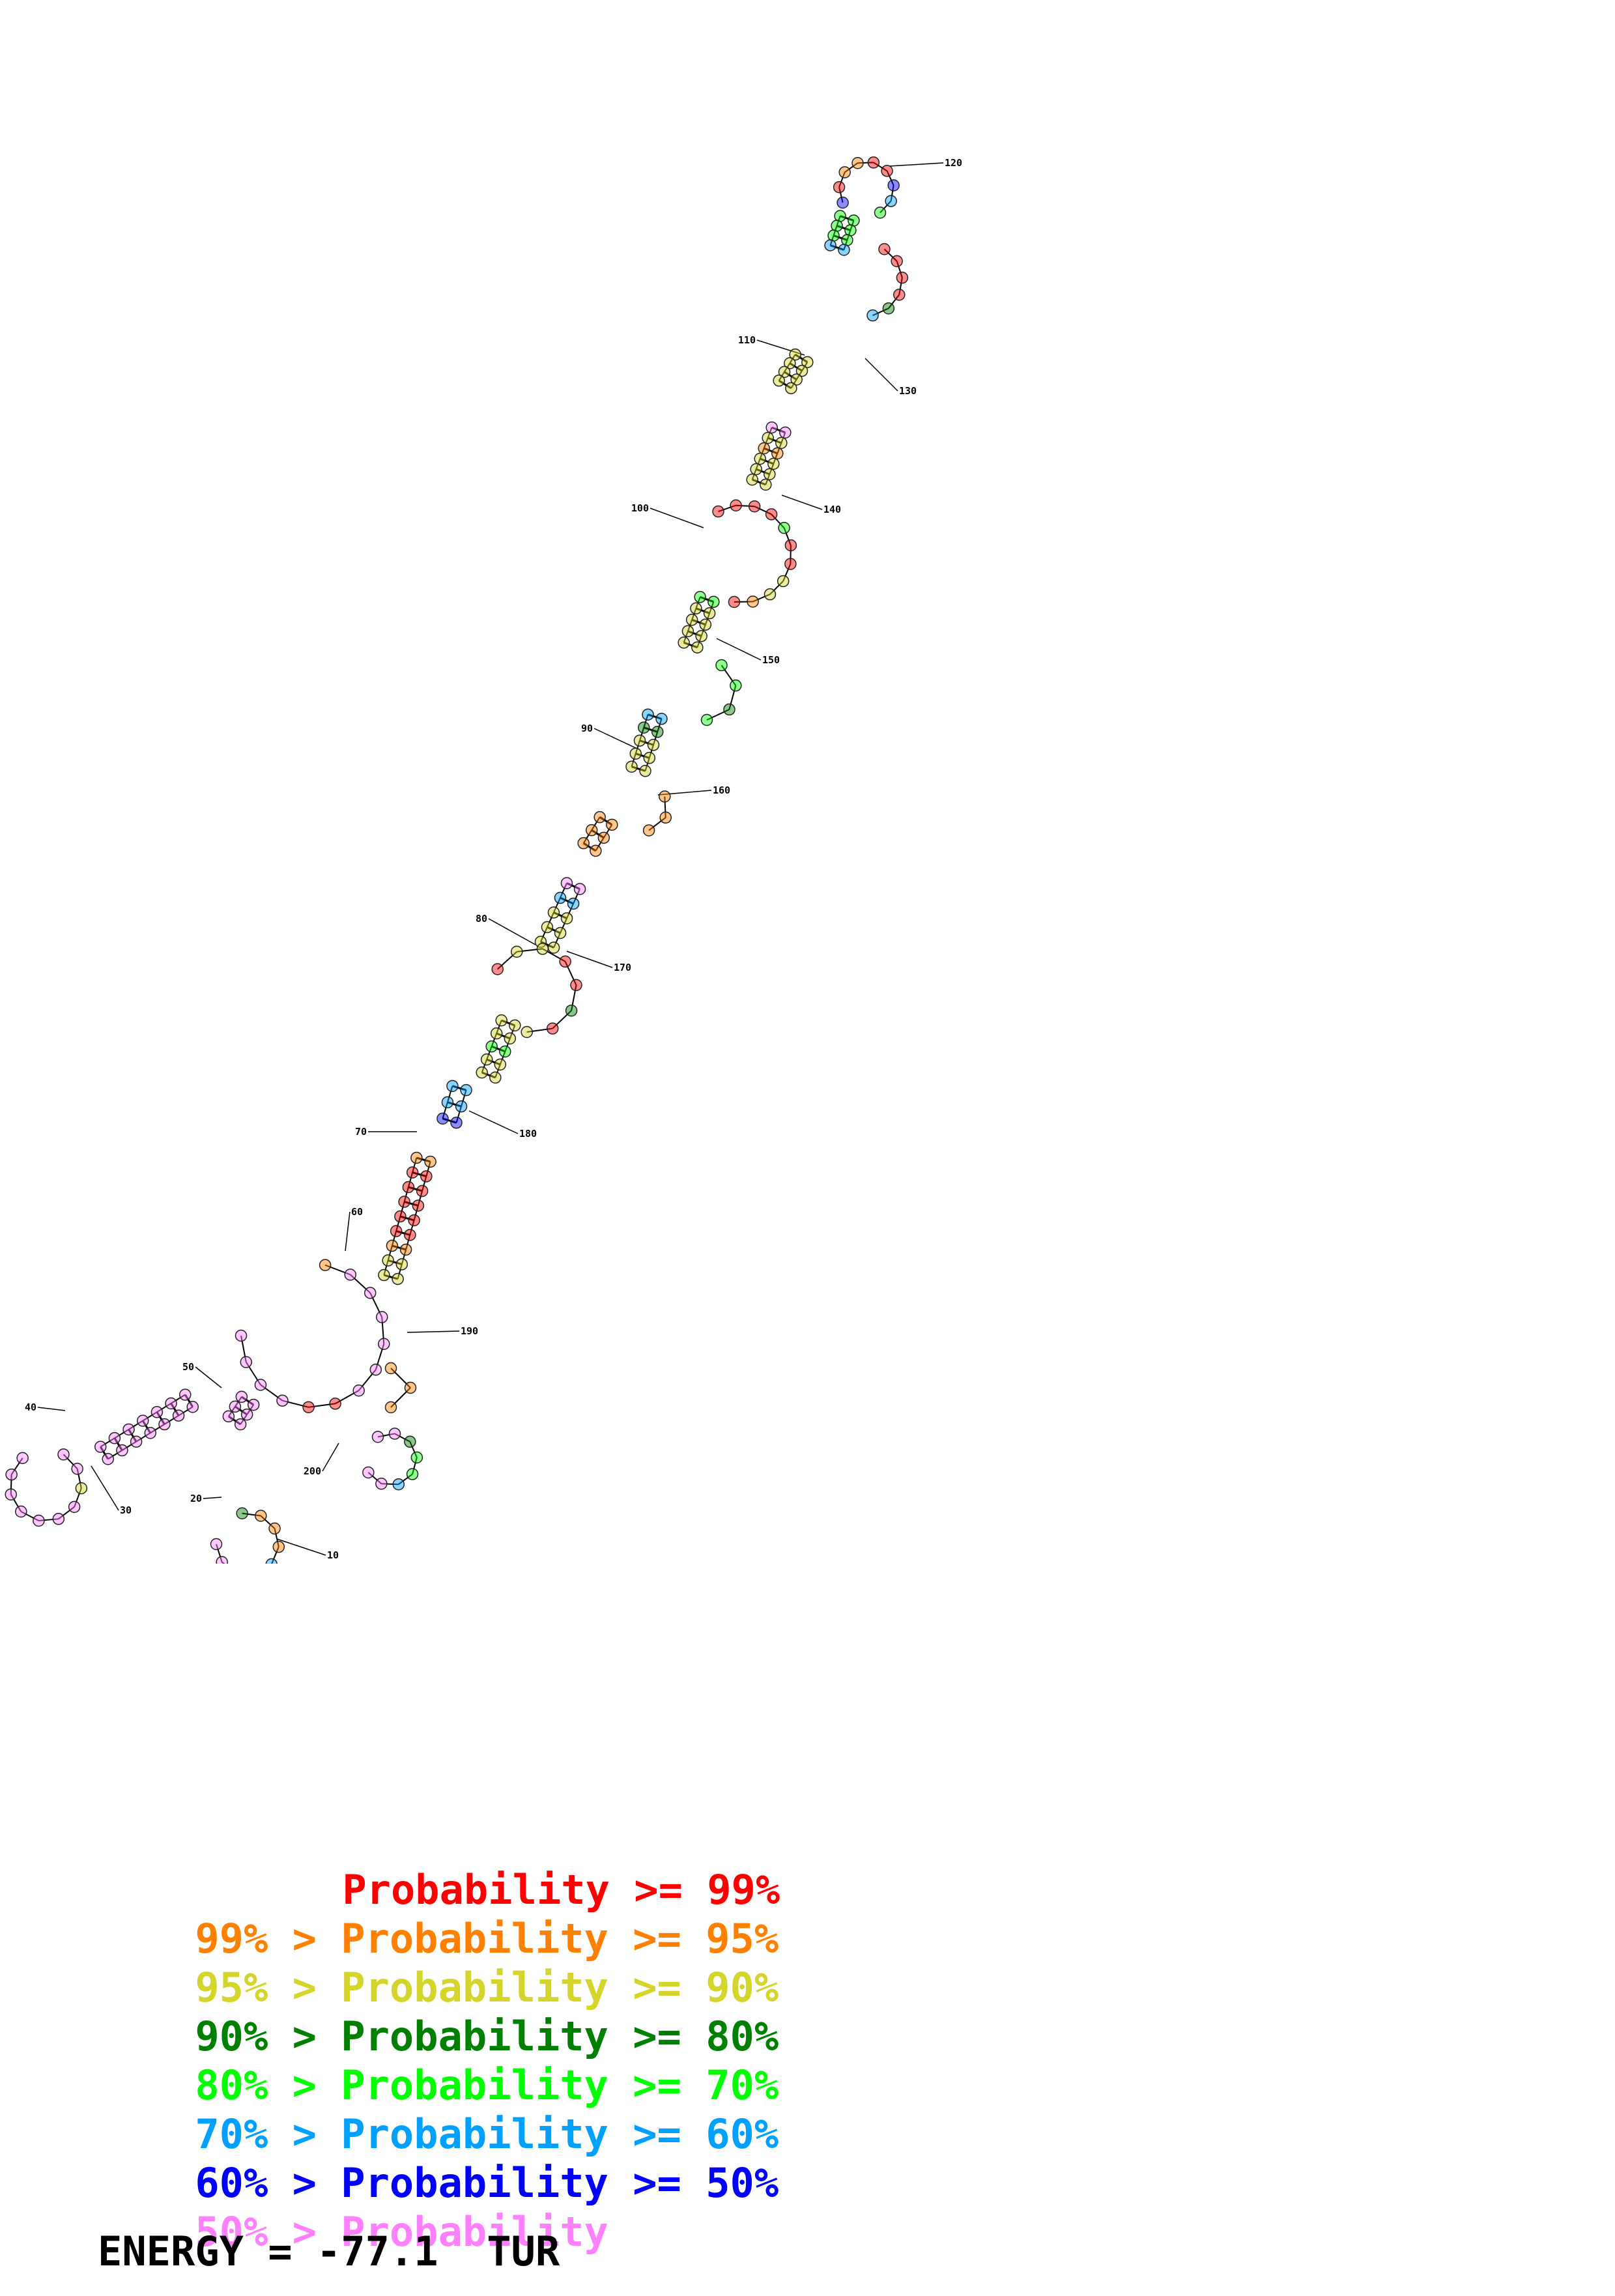 The image size is (1615, 2296). What do you see at coordinates (747, 340) in the screenshot?
I see `position-label: 110` at bounding box center [747, 340].